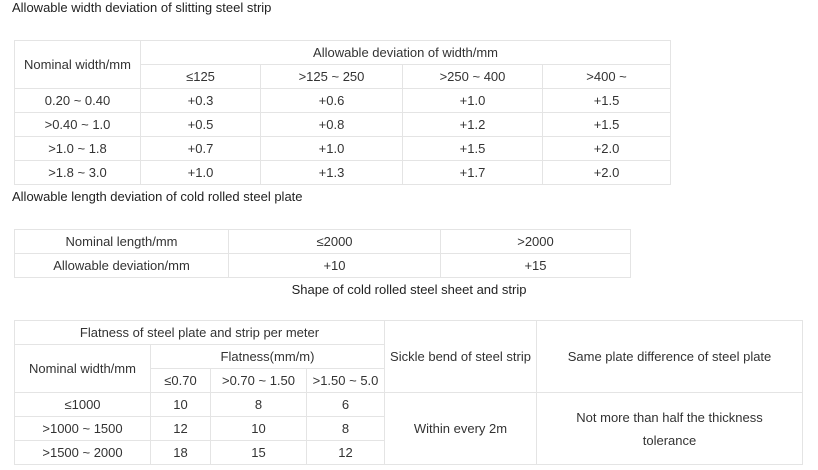  Describe the element at coordinates (331, 124) in the screenshot. I see `value-cell: +0.8` at that location.